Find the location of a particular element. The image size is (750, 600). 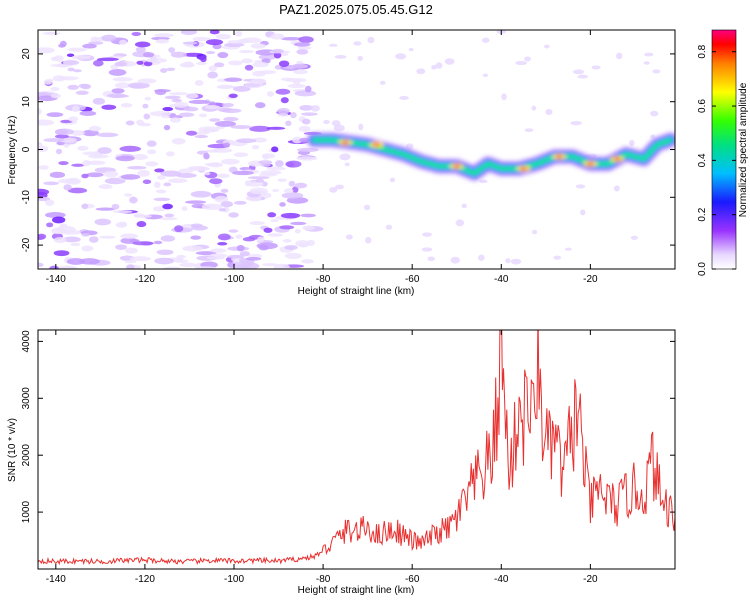

colorbar-tick-label: 0.2 is located at coordinates (702, 214).